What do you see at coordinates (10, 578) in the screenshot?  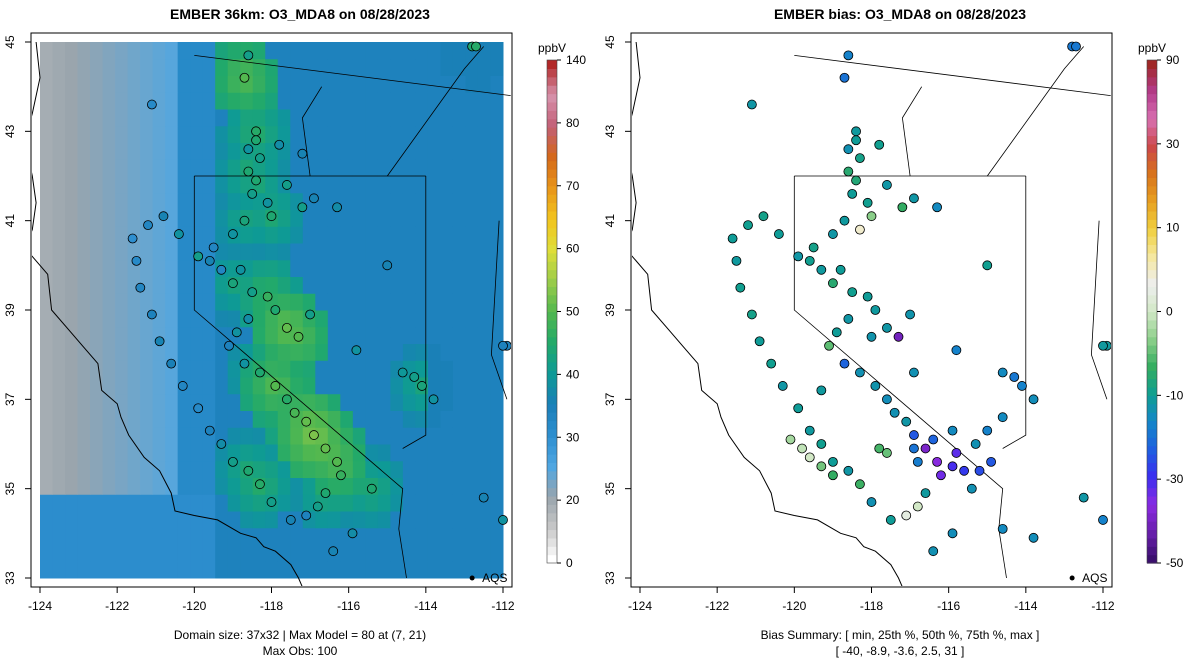 I see `y-tick-label: 33` at bounding box center [10, 578].